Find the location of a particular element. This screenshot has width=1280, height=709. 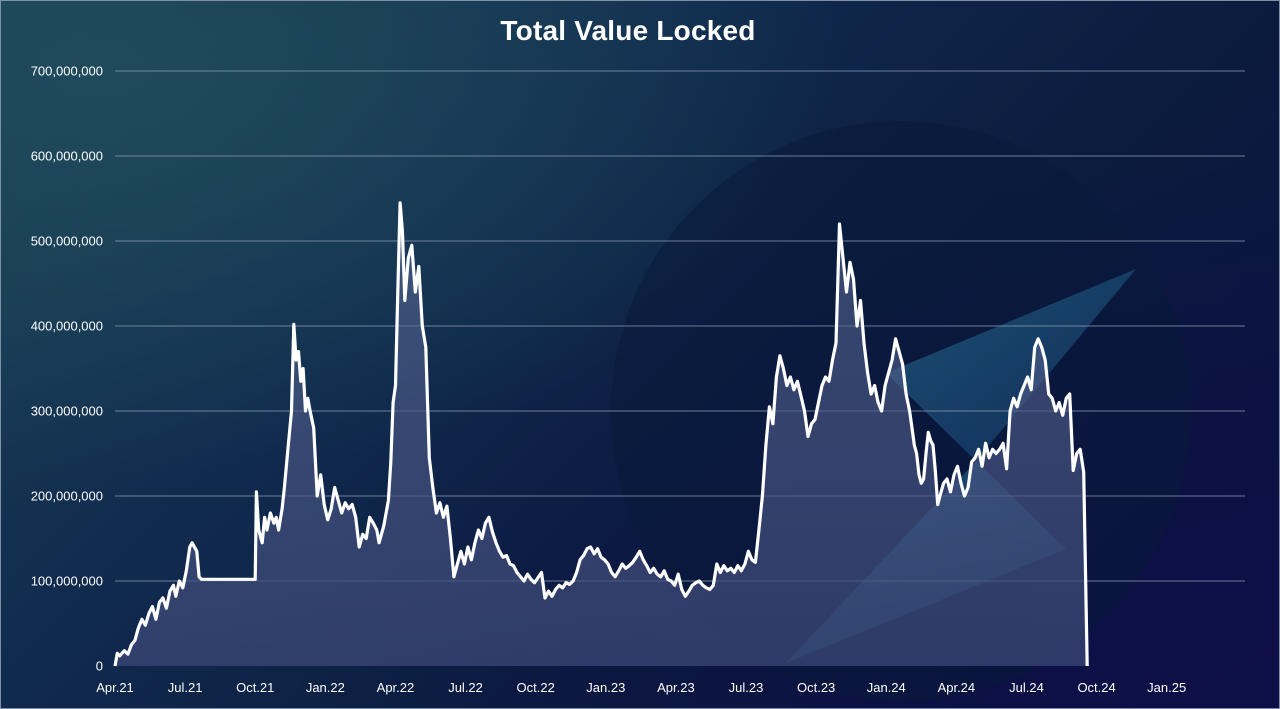

y-tick-label: 200,000,000 is located at coordinates (67, 496).